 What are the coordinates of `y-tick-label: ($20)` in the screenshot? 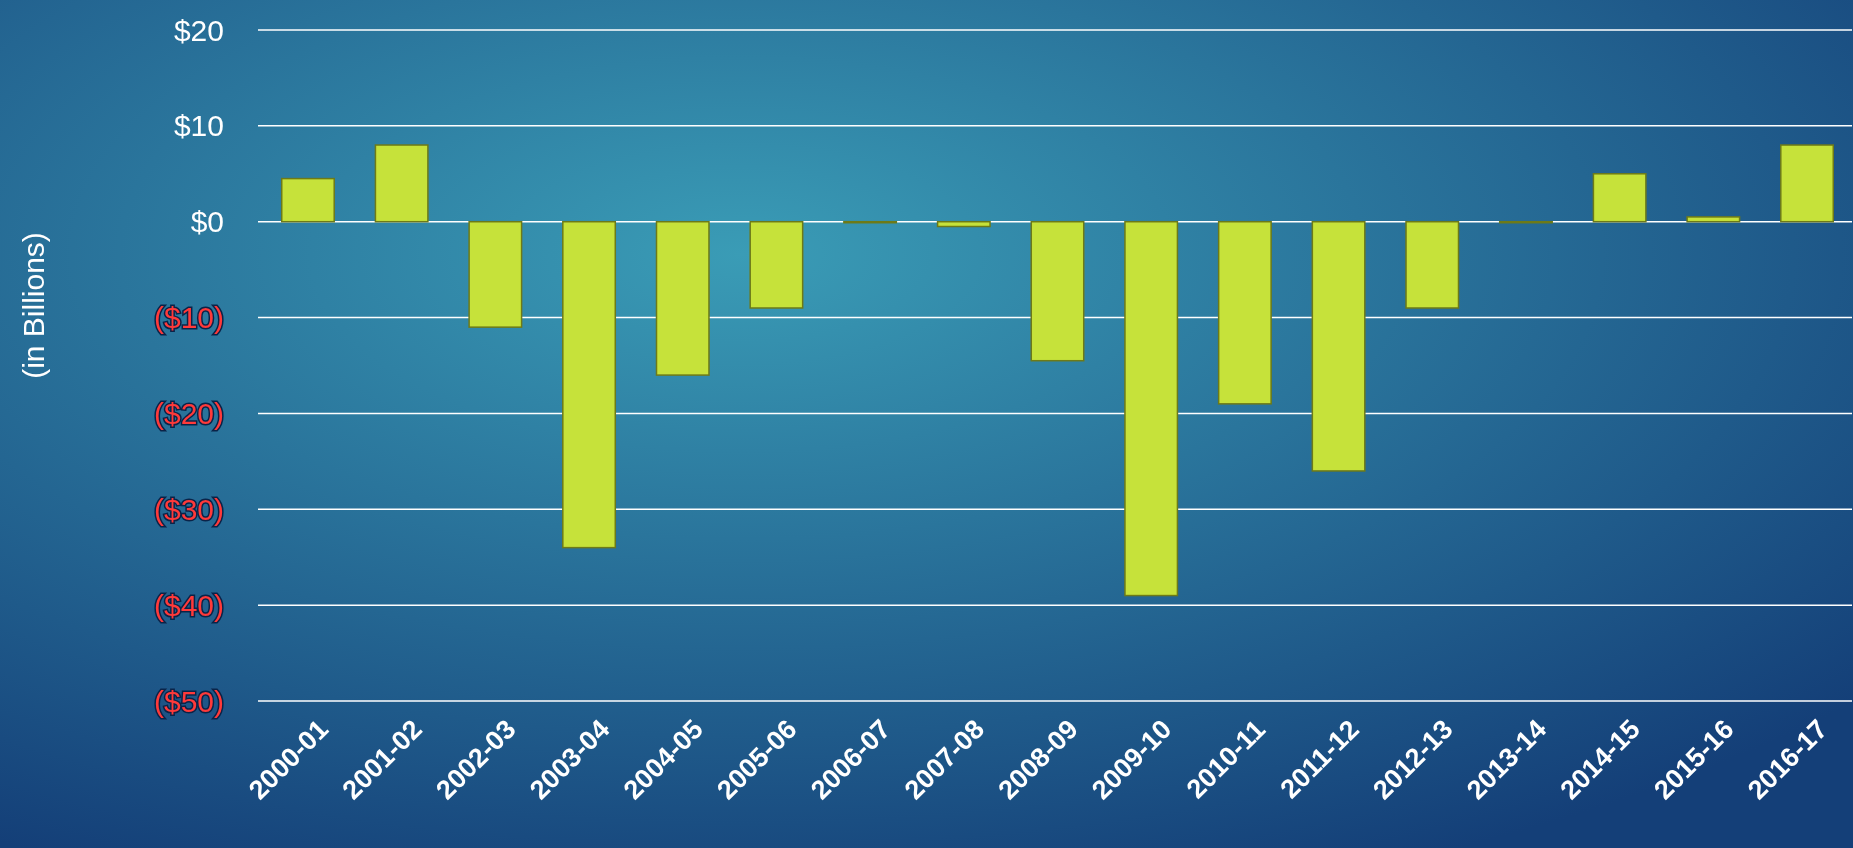 It's located at (188, 413).